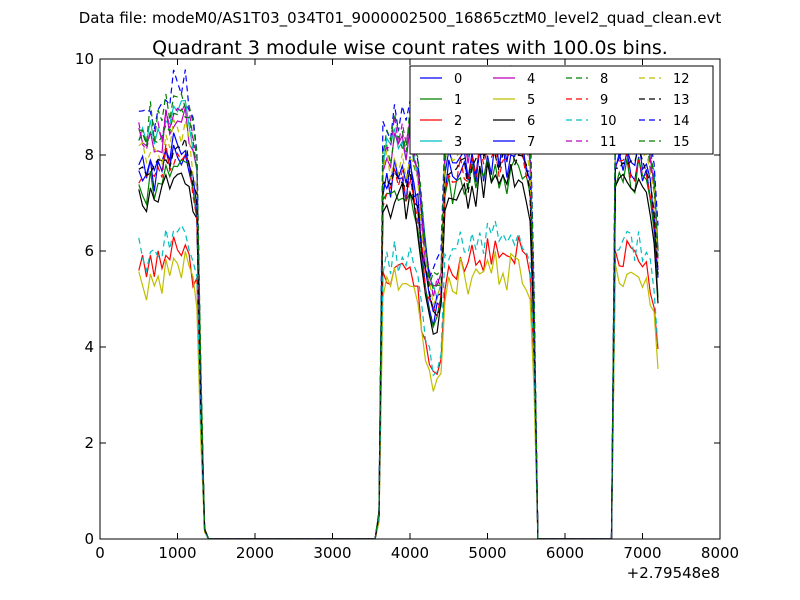  What do you see at coordinates (458, 142) in the screenshot?
I see `legend-label-3: 3` at bounding box center [458, 142].